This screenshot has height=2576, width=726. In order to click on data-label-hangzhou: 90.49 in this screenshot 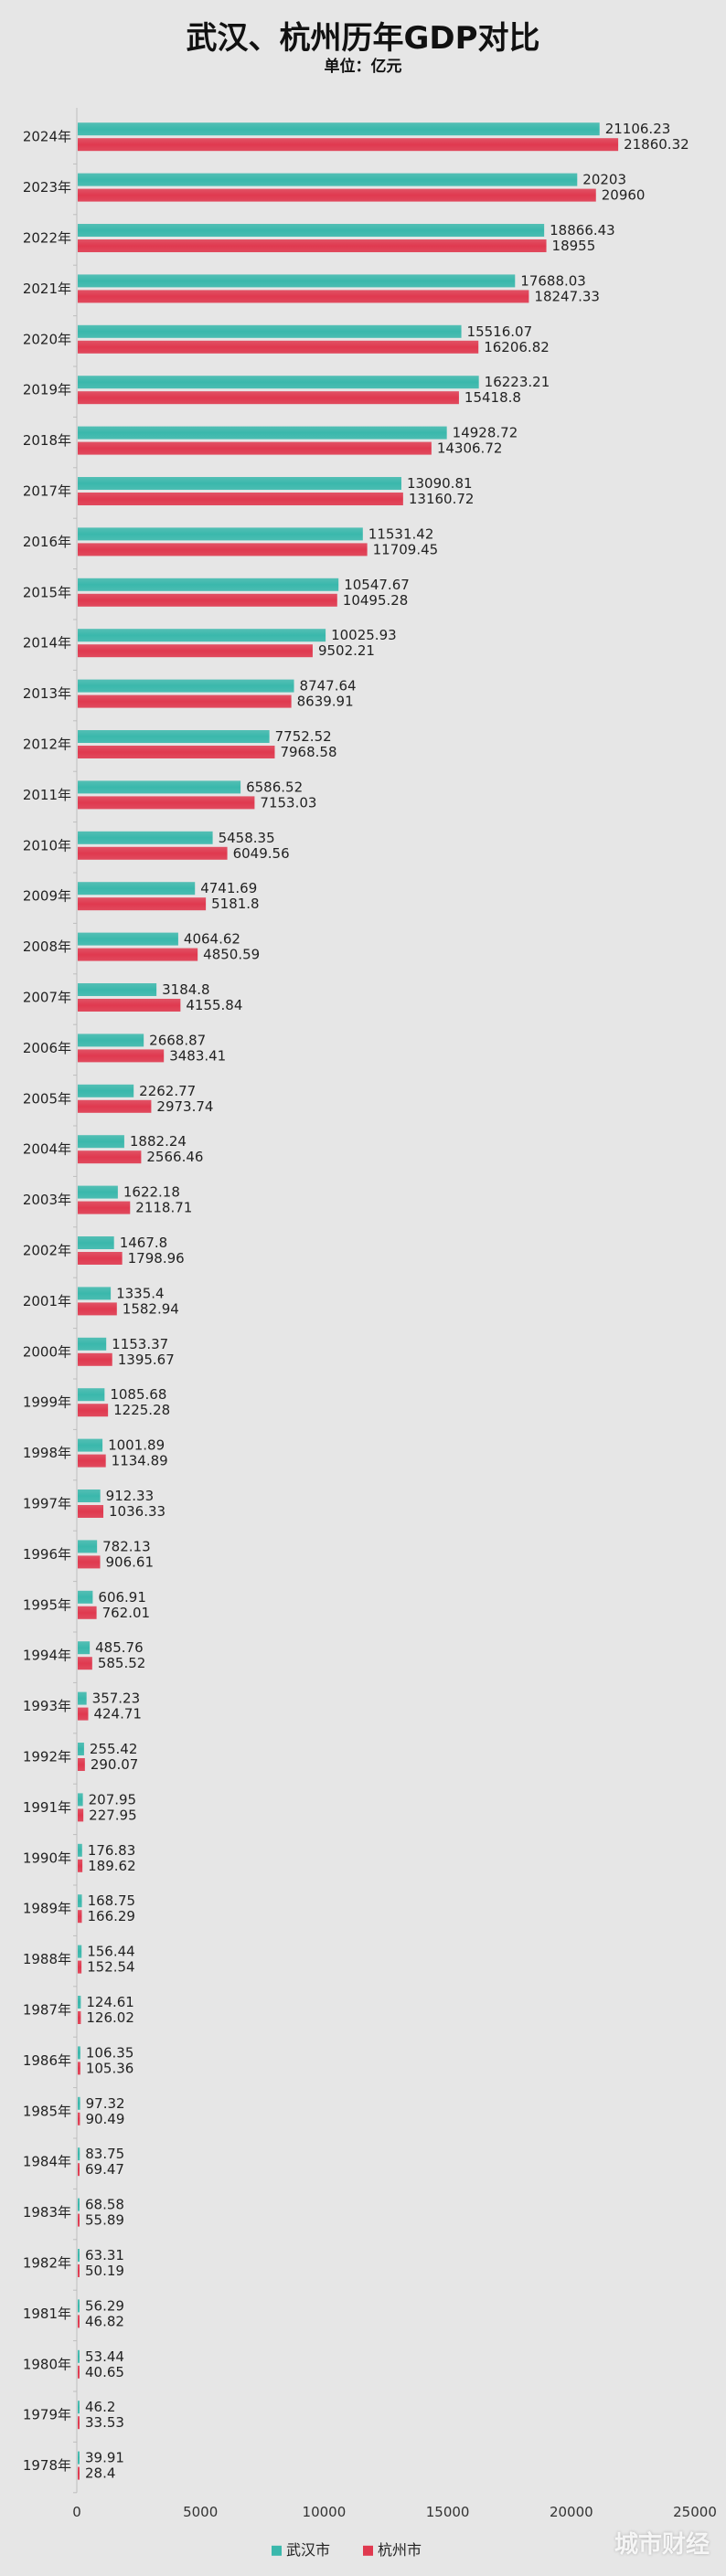, I will do `click(104, 2119)`.